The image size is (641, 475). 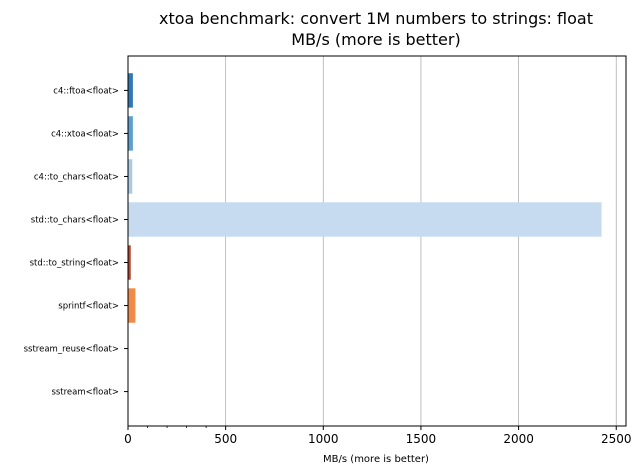 What do you see at coordinates (128, 439) in the screenshot?
I see `x-tick-label: 0` at bounding box center [128, 439].